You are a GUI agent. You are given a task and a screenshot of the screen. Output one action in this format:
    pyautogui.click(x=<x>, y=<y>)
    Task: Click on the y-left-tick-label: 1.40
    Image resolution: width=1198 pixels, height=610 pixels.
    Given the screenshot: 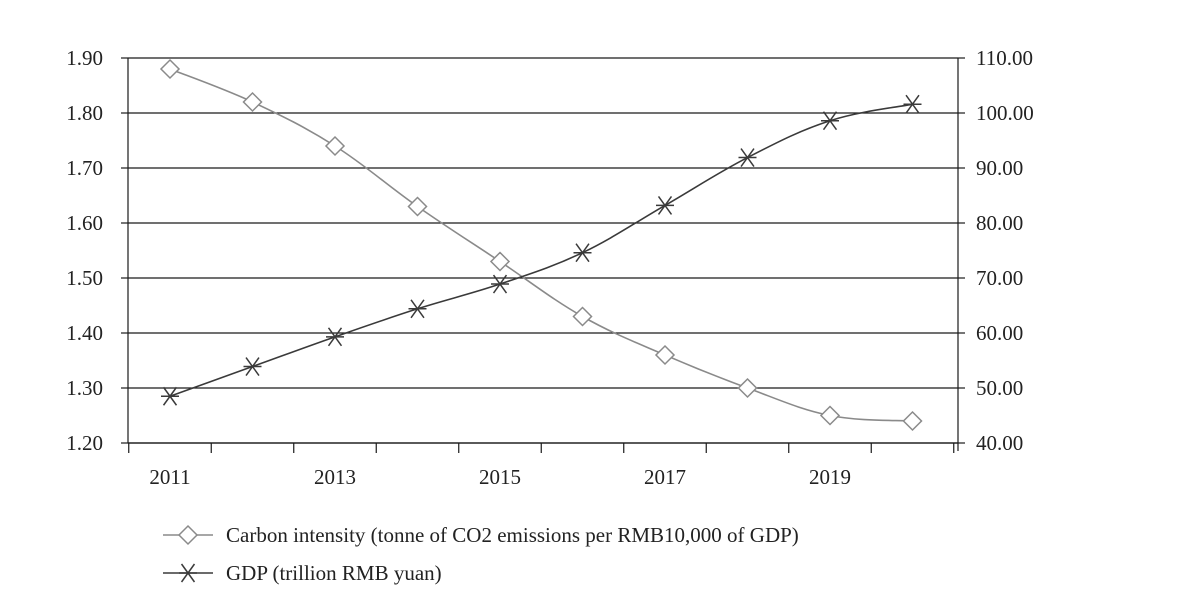 What is the action you would take?
    pyautogui.click(x=84, y=333)
    